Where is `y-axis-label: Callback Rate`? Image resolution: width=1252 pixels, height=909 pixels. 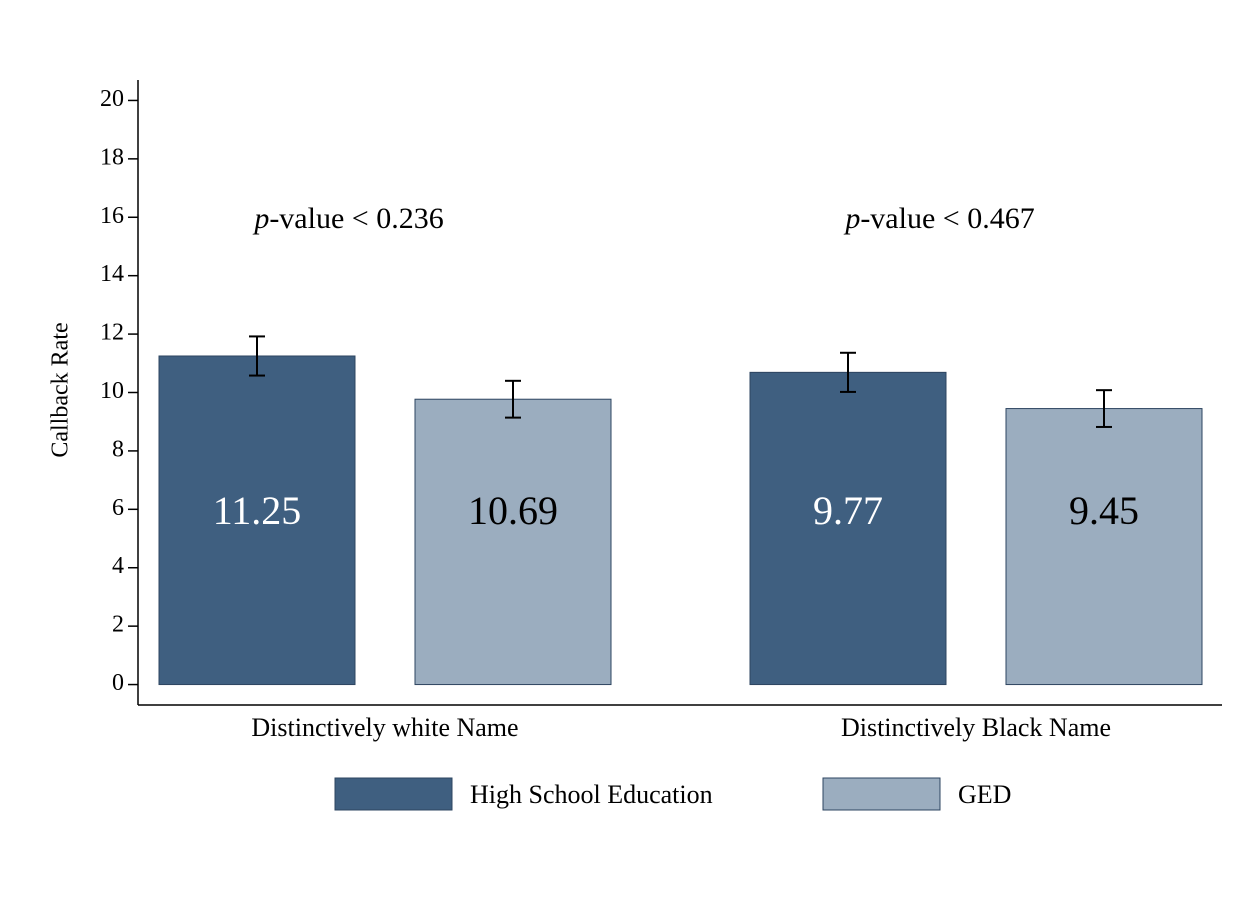
y-axis-label: Callback Rate is located at coordinates (61, 389).